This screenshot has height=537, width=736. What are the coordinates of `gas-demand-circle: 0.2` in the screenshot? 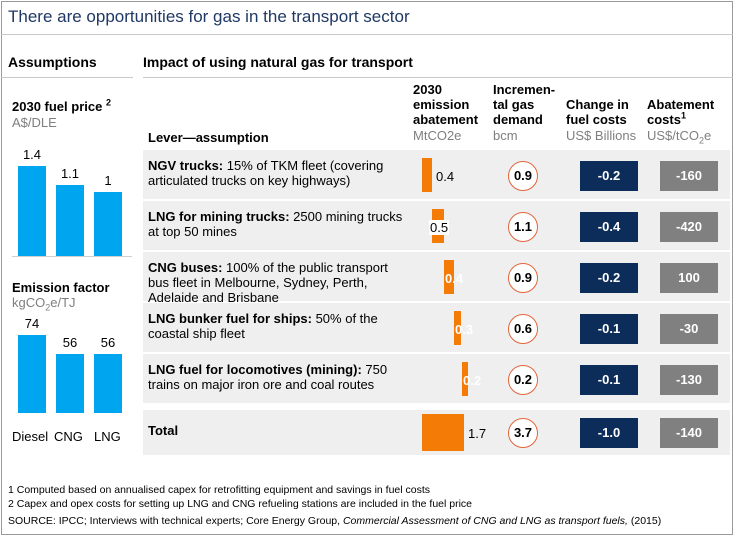 It's located at (523, 380).